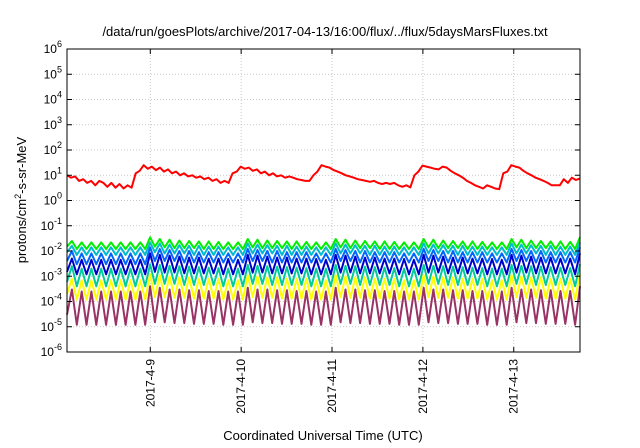  I want to click on y-tick-label-exponent: -3, so click(58, 271).